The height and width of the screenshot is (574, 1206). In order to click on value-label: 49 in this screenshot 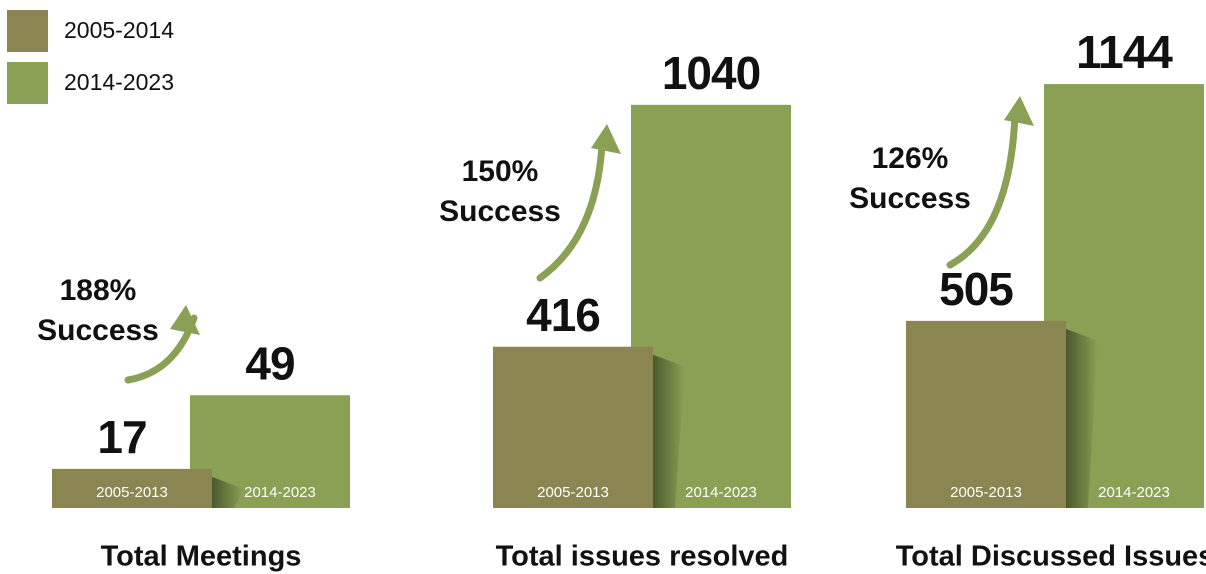, I will do `click(269, 363)`.